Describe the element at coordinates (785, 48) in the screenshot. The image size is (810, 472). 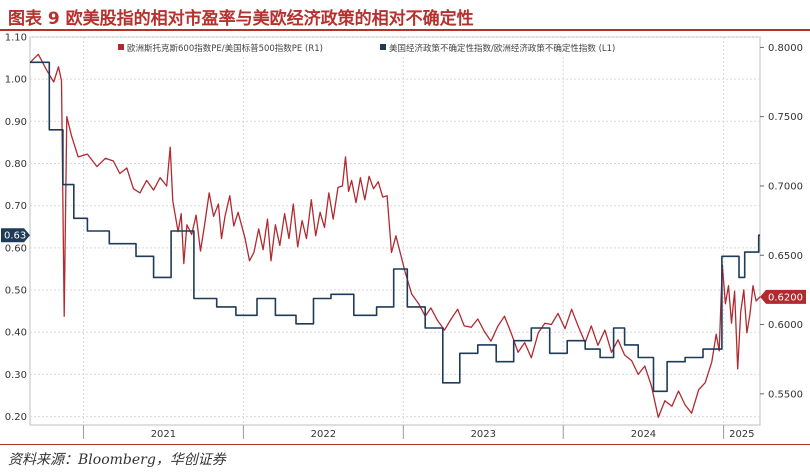
I see `right-tick-label: 0.8000` at that location.